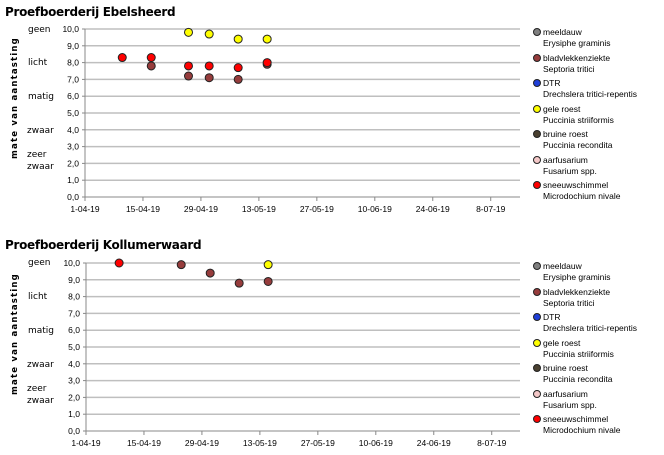 This screenshot has width=664, height=455. I want to click on x-tick-label: 13-05-19, so click(259, 209).